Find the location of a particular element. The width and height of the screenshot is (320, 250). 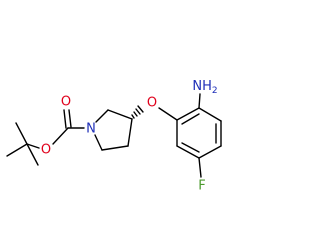

atom-label: F is located at coordinates (201, 186).